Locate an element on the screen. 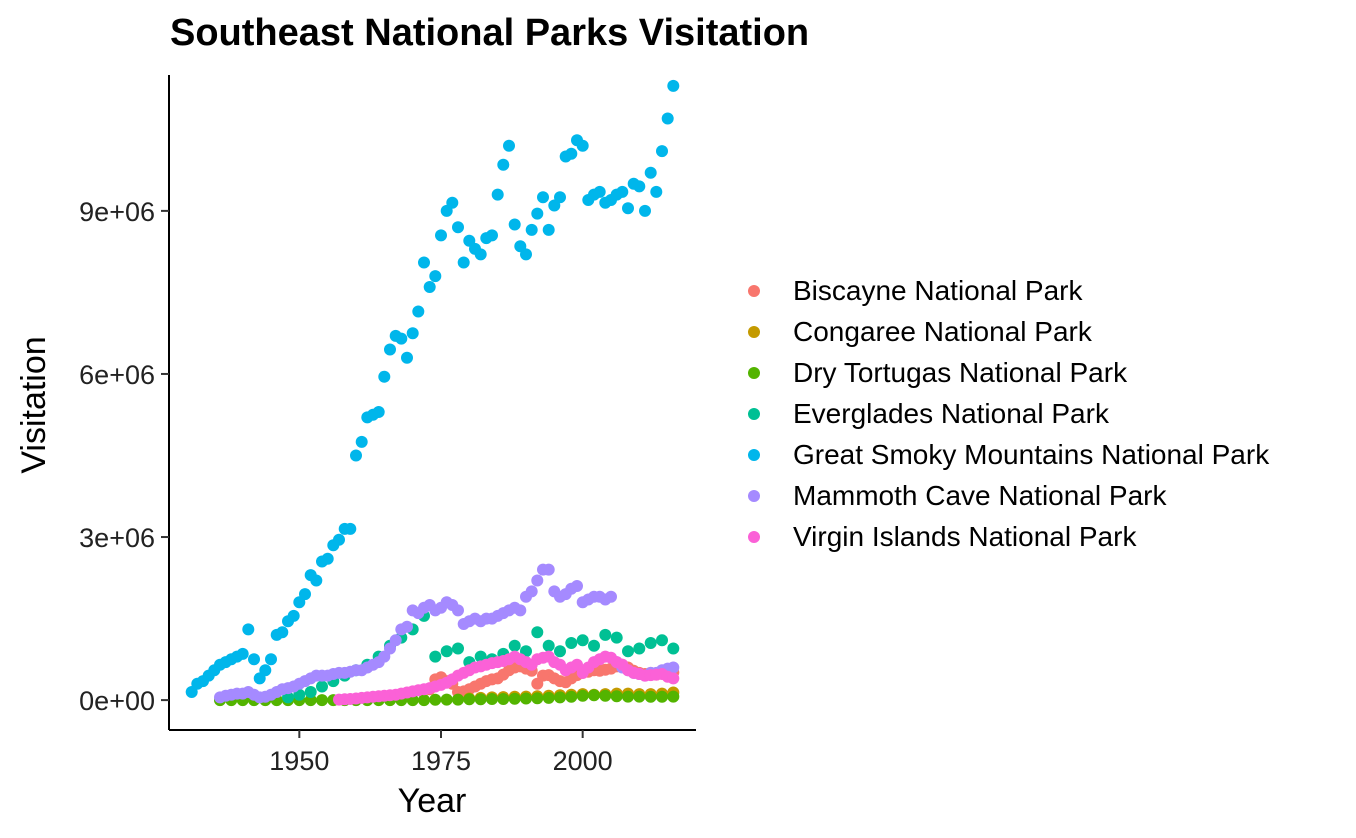 The width and height of the screenshot is (1356, 838). legend-item: Great Smoky Mountains National Park is located at coordinates (1004, 454).